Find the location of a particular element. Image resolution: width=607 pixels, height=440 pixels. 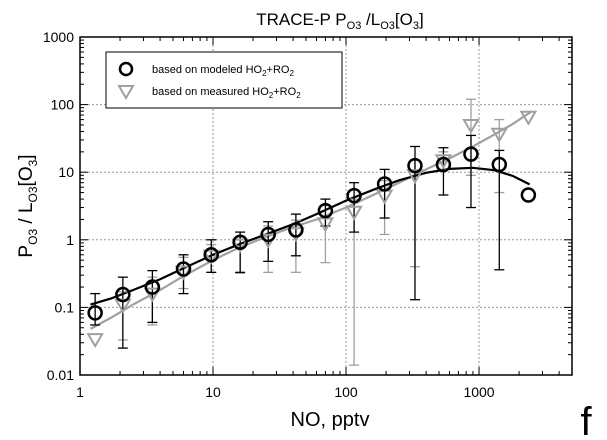

y-tick-label: 0.1 is located at coordinates (65, 307).